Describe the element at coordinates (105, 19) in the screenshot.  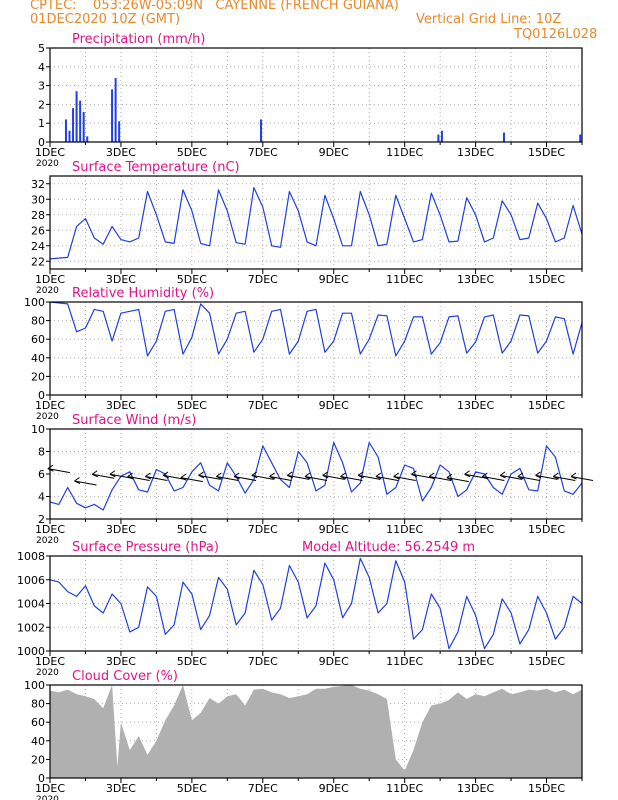
I see `run-time-label: 01DEC2020 10Z (GMT)` at that location.